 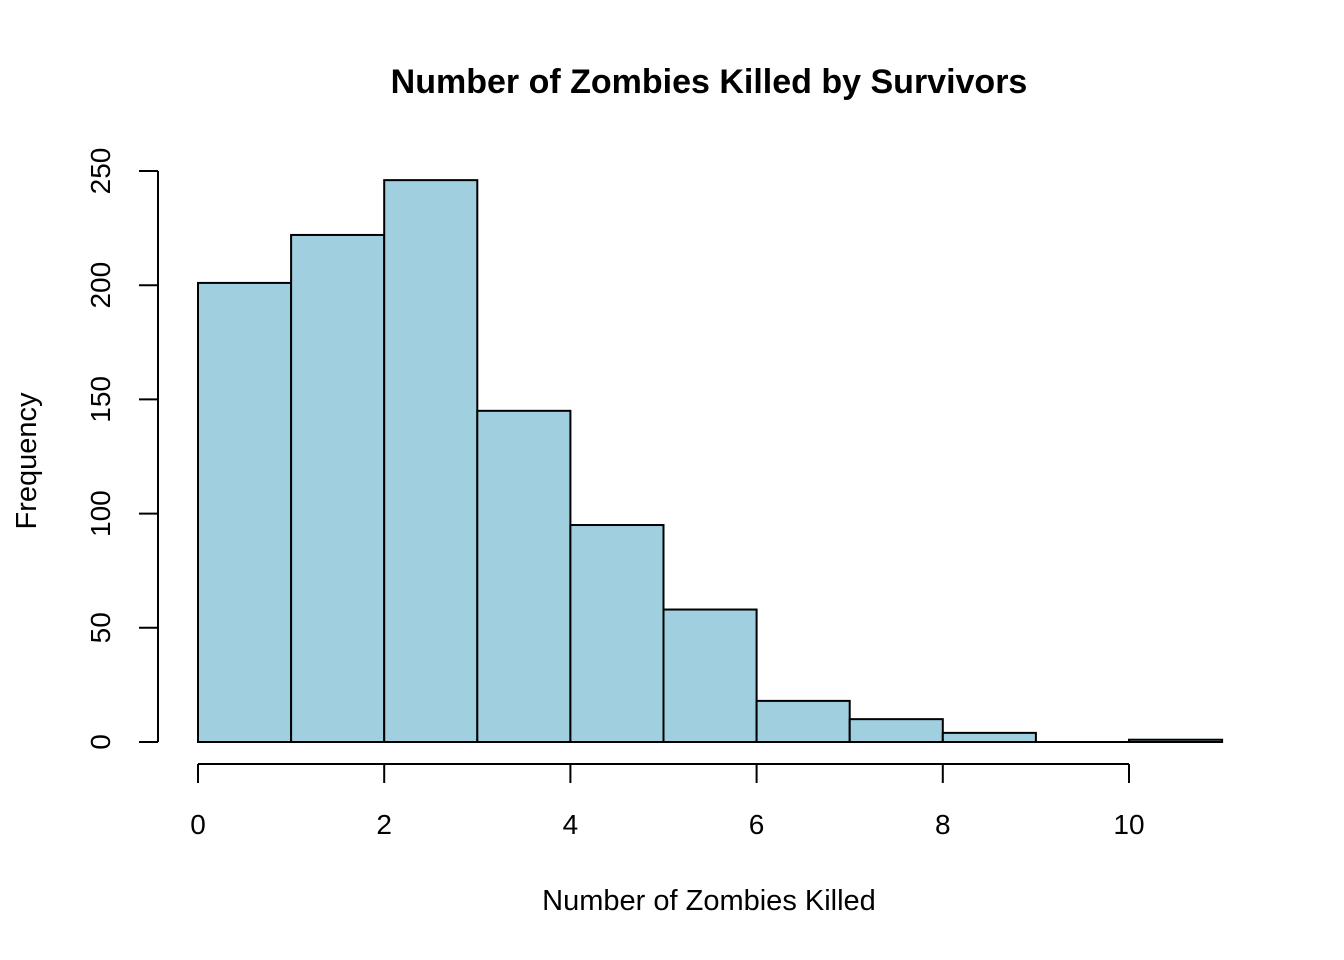 What do you see at coordinates (27, 461) in the screenshot?
I see `y-axis-label: Frequency` at bounding box center [27, 461].